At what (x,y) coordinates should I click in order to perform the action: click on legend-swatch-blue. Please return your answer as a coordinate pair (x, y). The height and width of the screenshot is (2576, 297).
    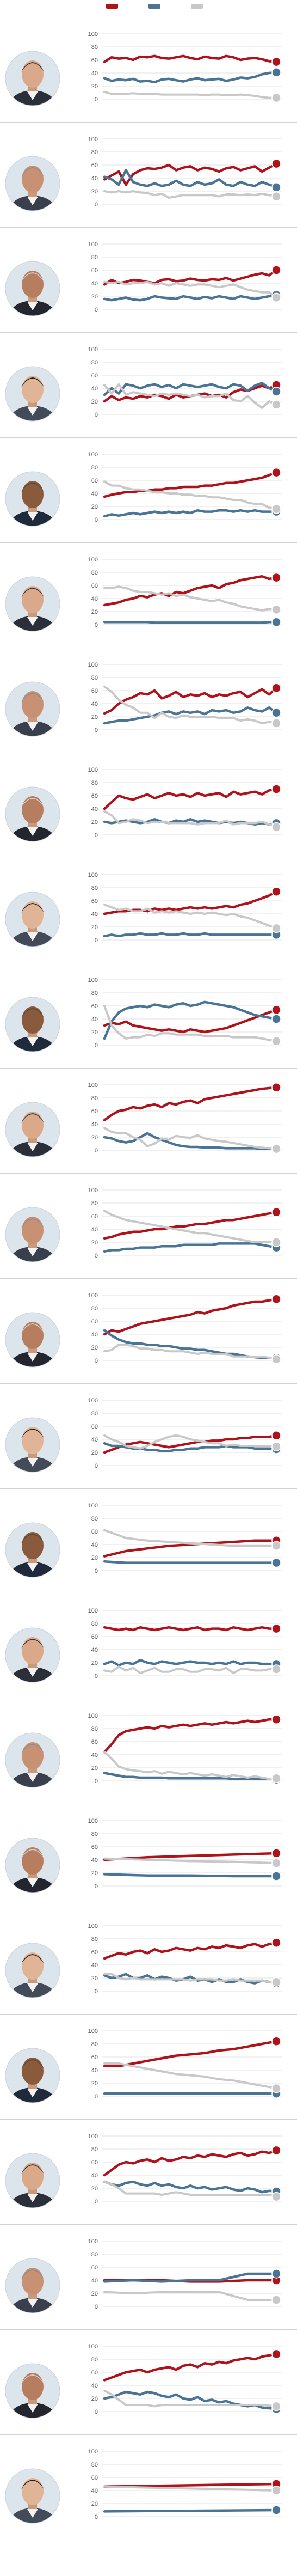
    Looking at the image, I should click on (154, 6).